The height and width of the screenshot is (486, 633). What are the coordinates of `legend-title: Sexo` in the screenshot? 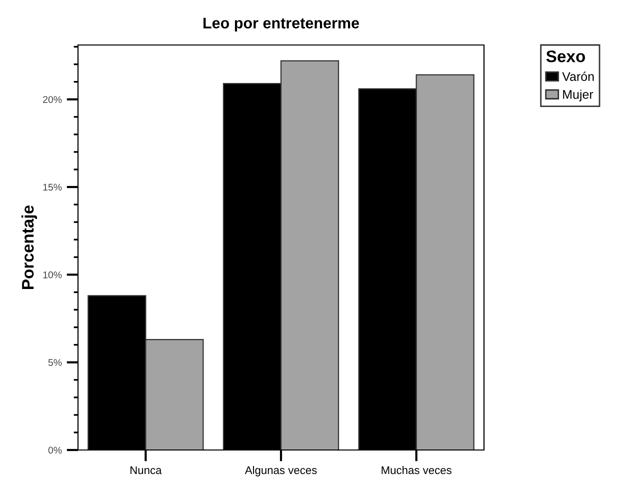 It's located at (566, 56).